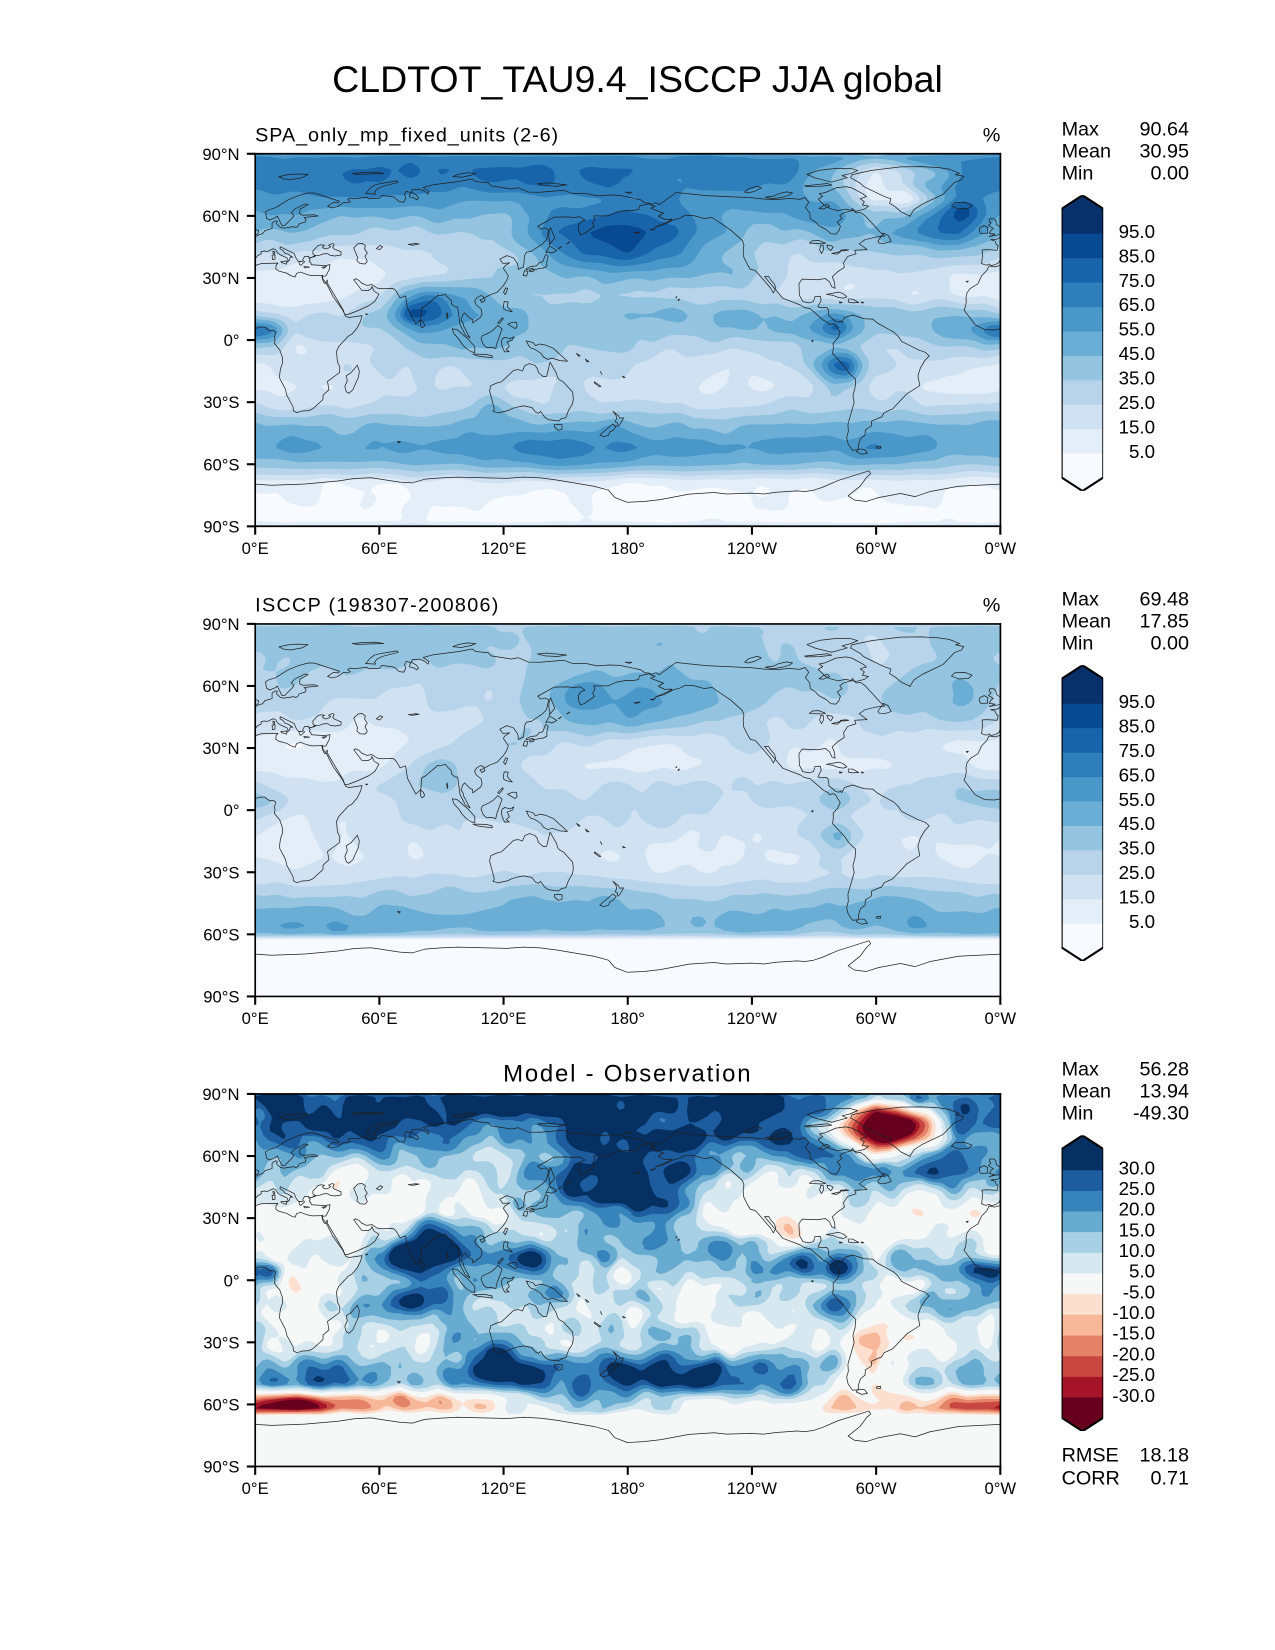 This screenshot has width=1275, height=1650. Describe the element at coordinates (1133, 1333) in the screenshot. I see `svg-text: -15.0` at that location.